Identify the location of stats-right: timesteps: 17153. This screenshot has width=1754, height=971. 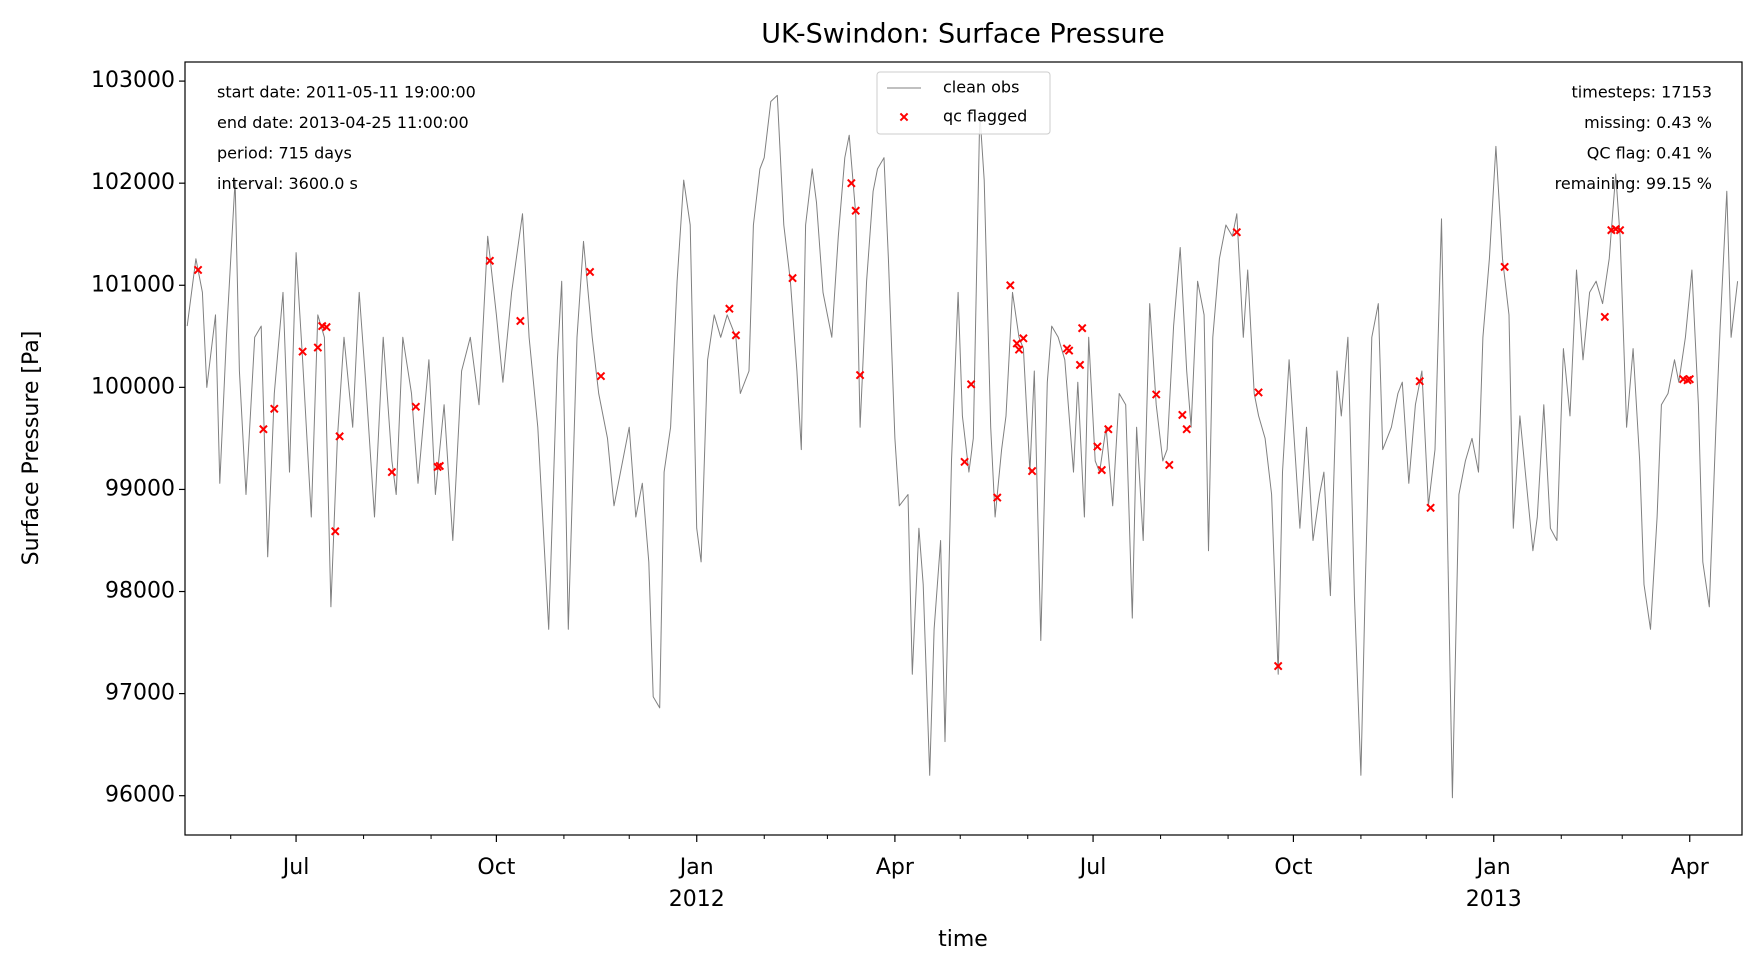
(1642, 92).